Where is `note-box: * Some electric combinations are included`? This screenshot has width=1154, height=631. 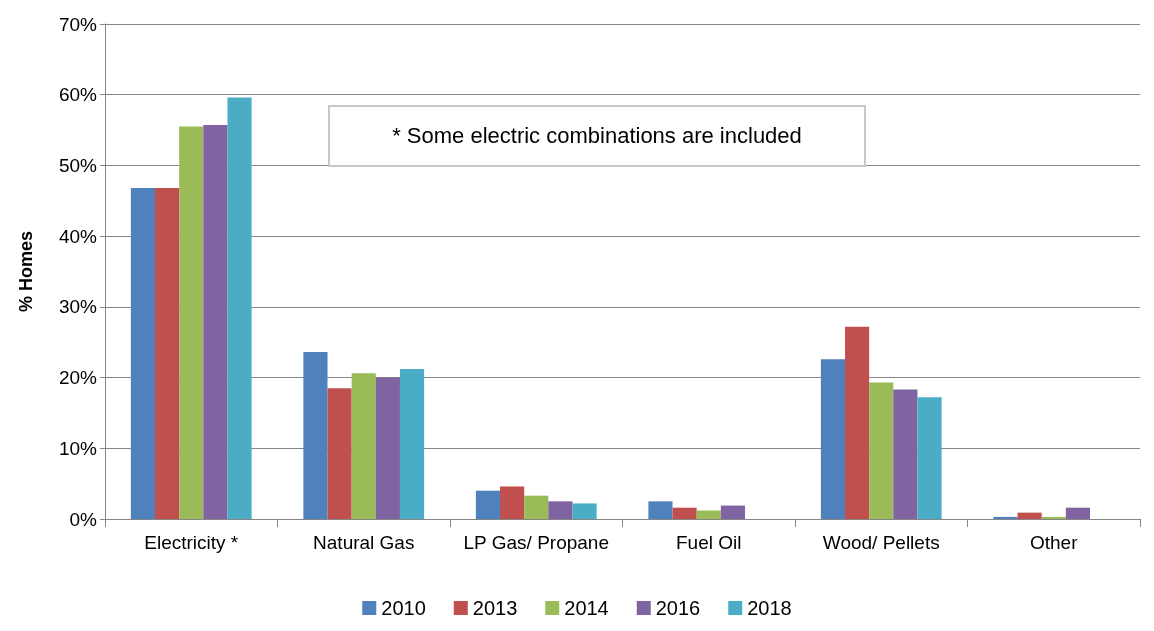 note-box: * Some electric combinations are included is located at coordinates (597, 136).